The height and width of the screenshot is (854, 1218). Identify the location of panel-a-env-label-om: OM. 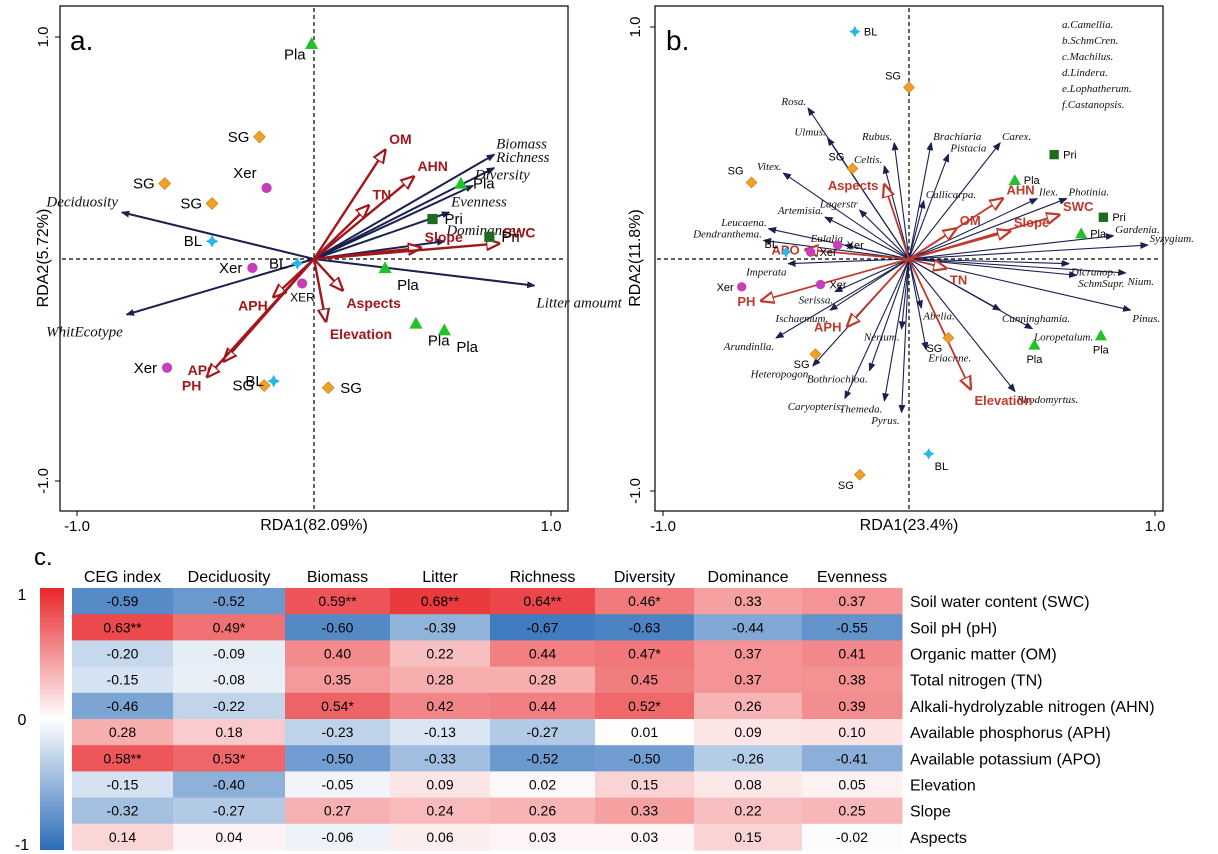
(400, 139).